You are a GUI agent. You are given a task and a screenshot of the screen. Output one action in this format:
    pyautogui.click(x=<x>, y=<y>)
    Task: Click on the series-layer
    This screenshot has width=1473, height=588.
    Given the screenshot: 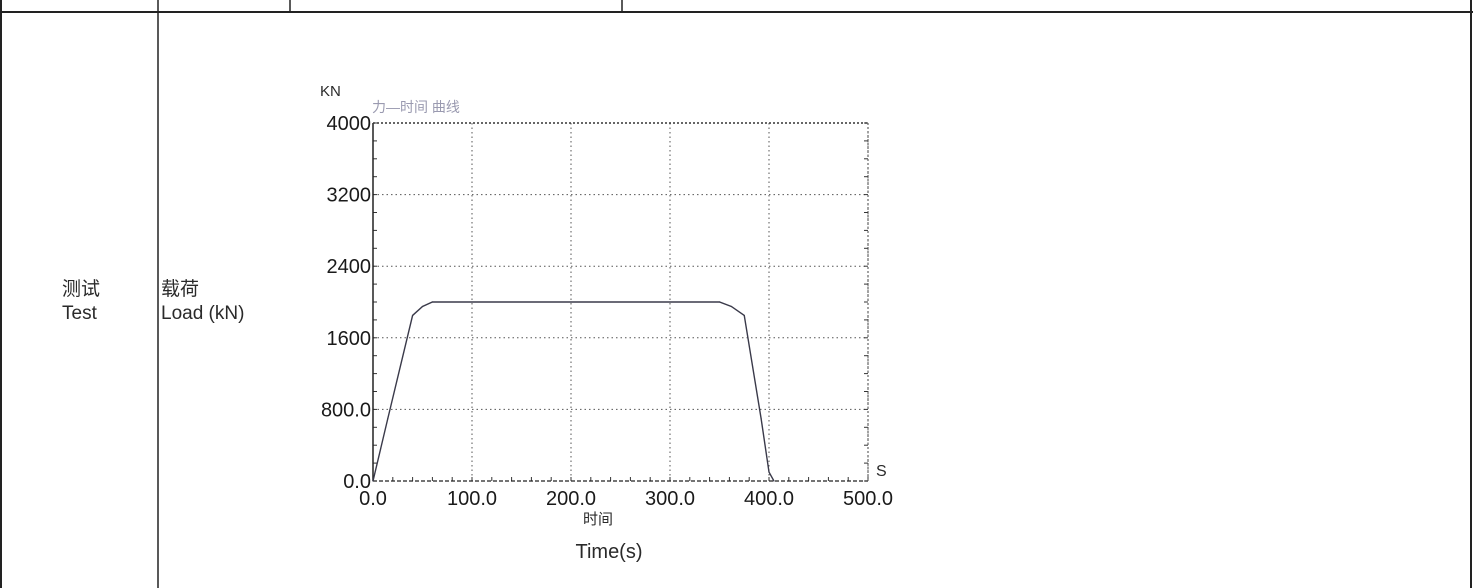 What is the action you would take?
    pyautogui.click(x=573, y=391)
    